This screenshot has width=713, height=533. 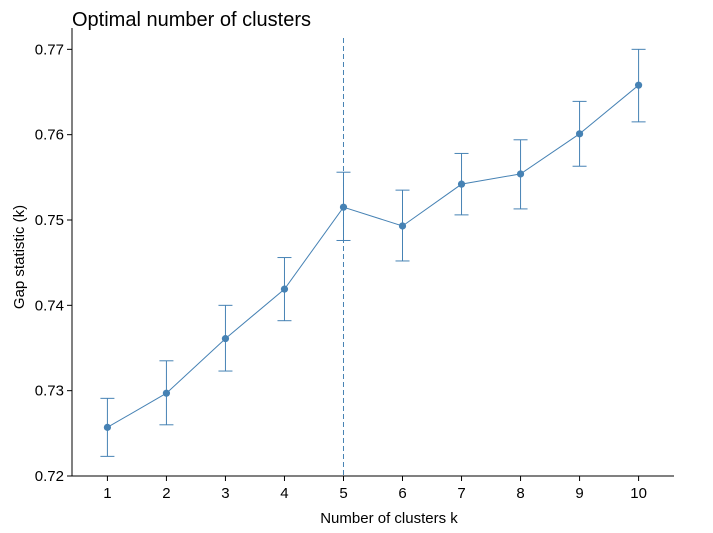 I want to click on x-tick-label: 3, so click(x=225, y=493).